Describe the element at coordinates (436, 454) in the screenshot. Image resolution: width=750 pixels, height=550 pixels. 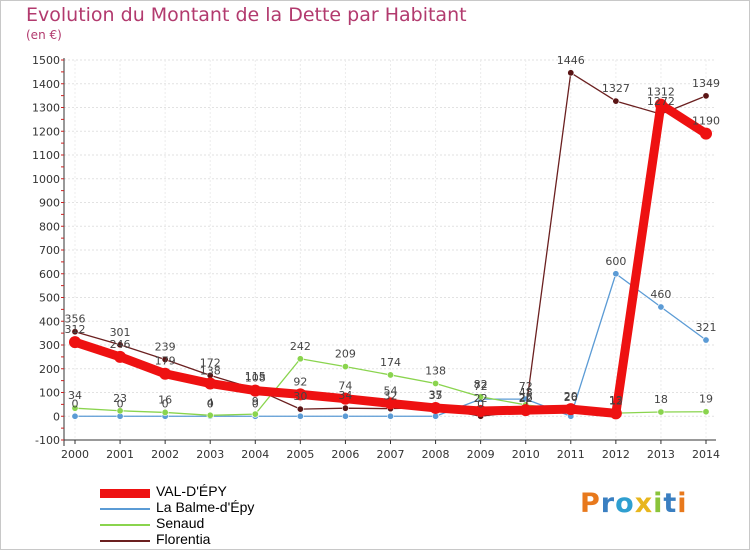
I see `x-tick-label: 2008` at that location.